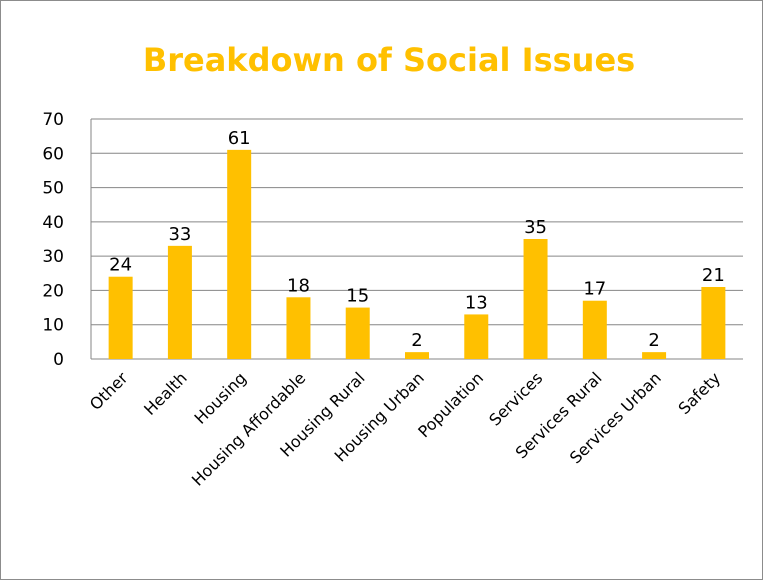  I want to click on data-label: 13, so click(476, 302).